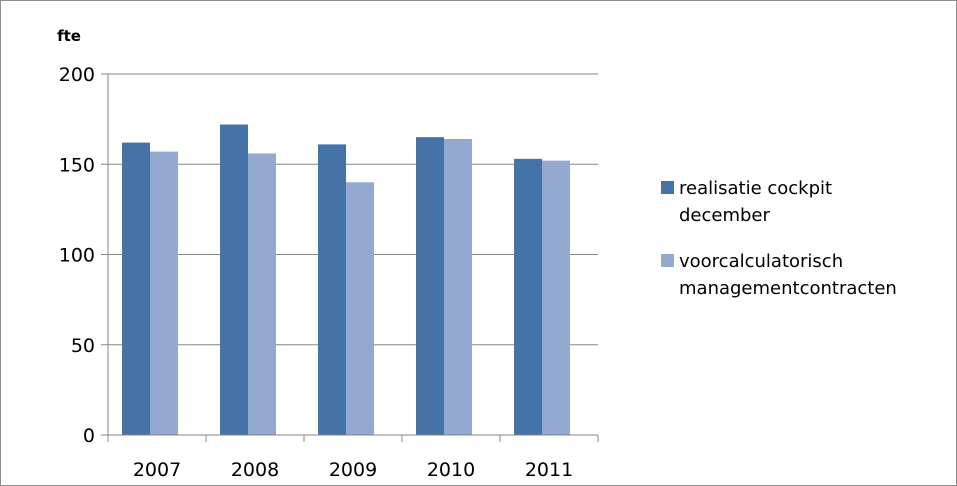 This screenshot has height=486, width=957. What do you see at coordinates (430, 286) in the screenshot?
I see `bar-realisatie-2010` at bounding box center [430, 286].